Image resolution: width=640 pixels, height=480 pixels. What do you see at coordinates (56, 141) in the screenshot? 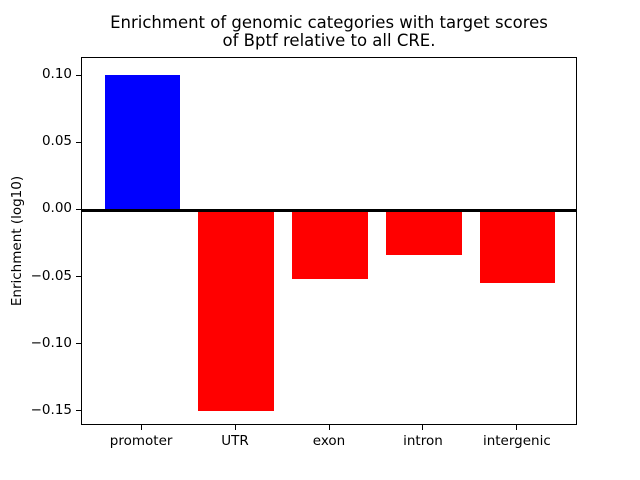
I see `y-tick-label: 0.05` at bounding box center [56, 141].